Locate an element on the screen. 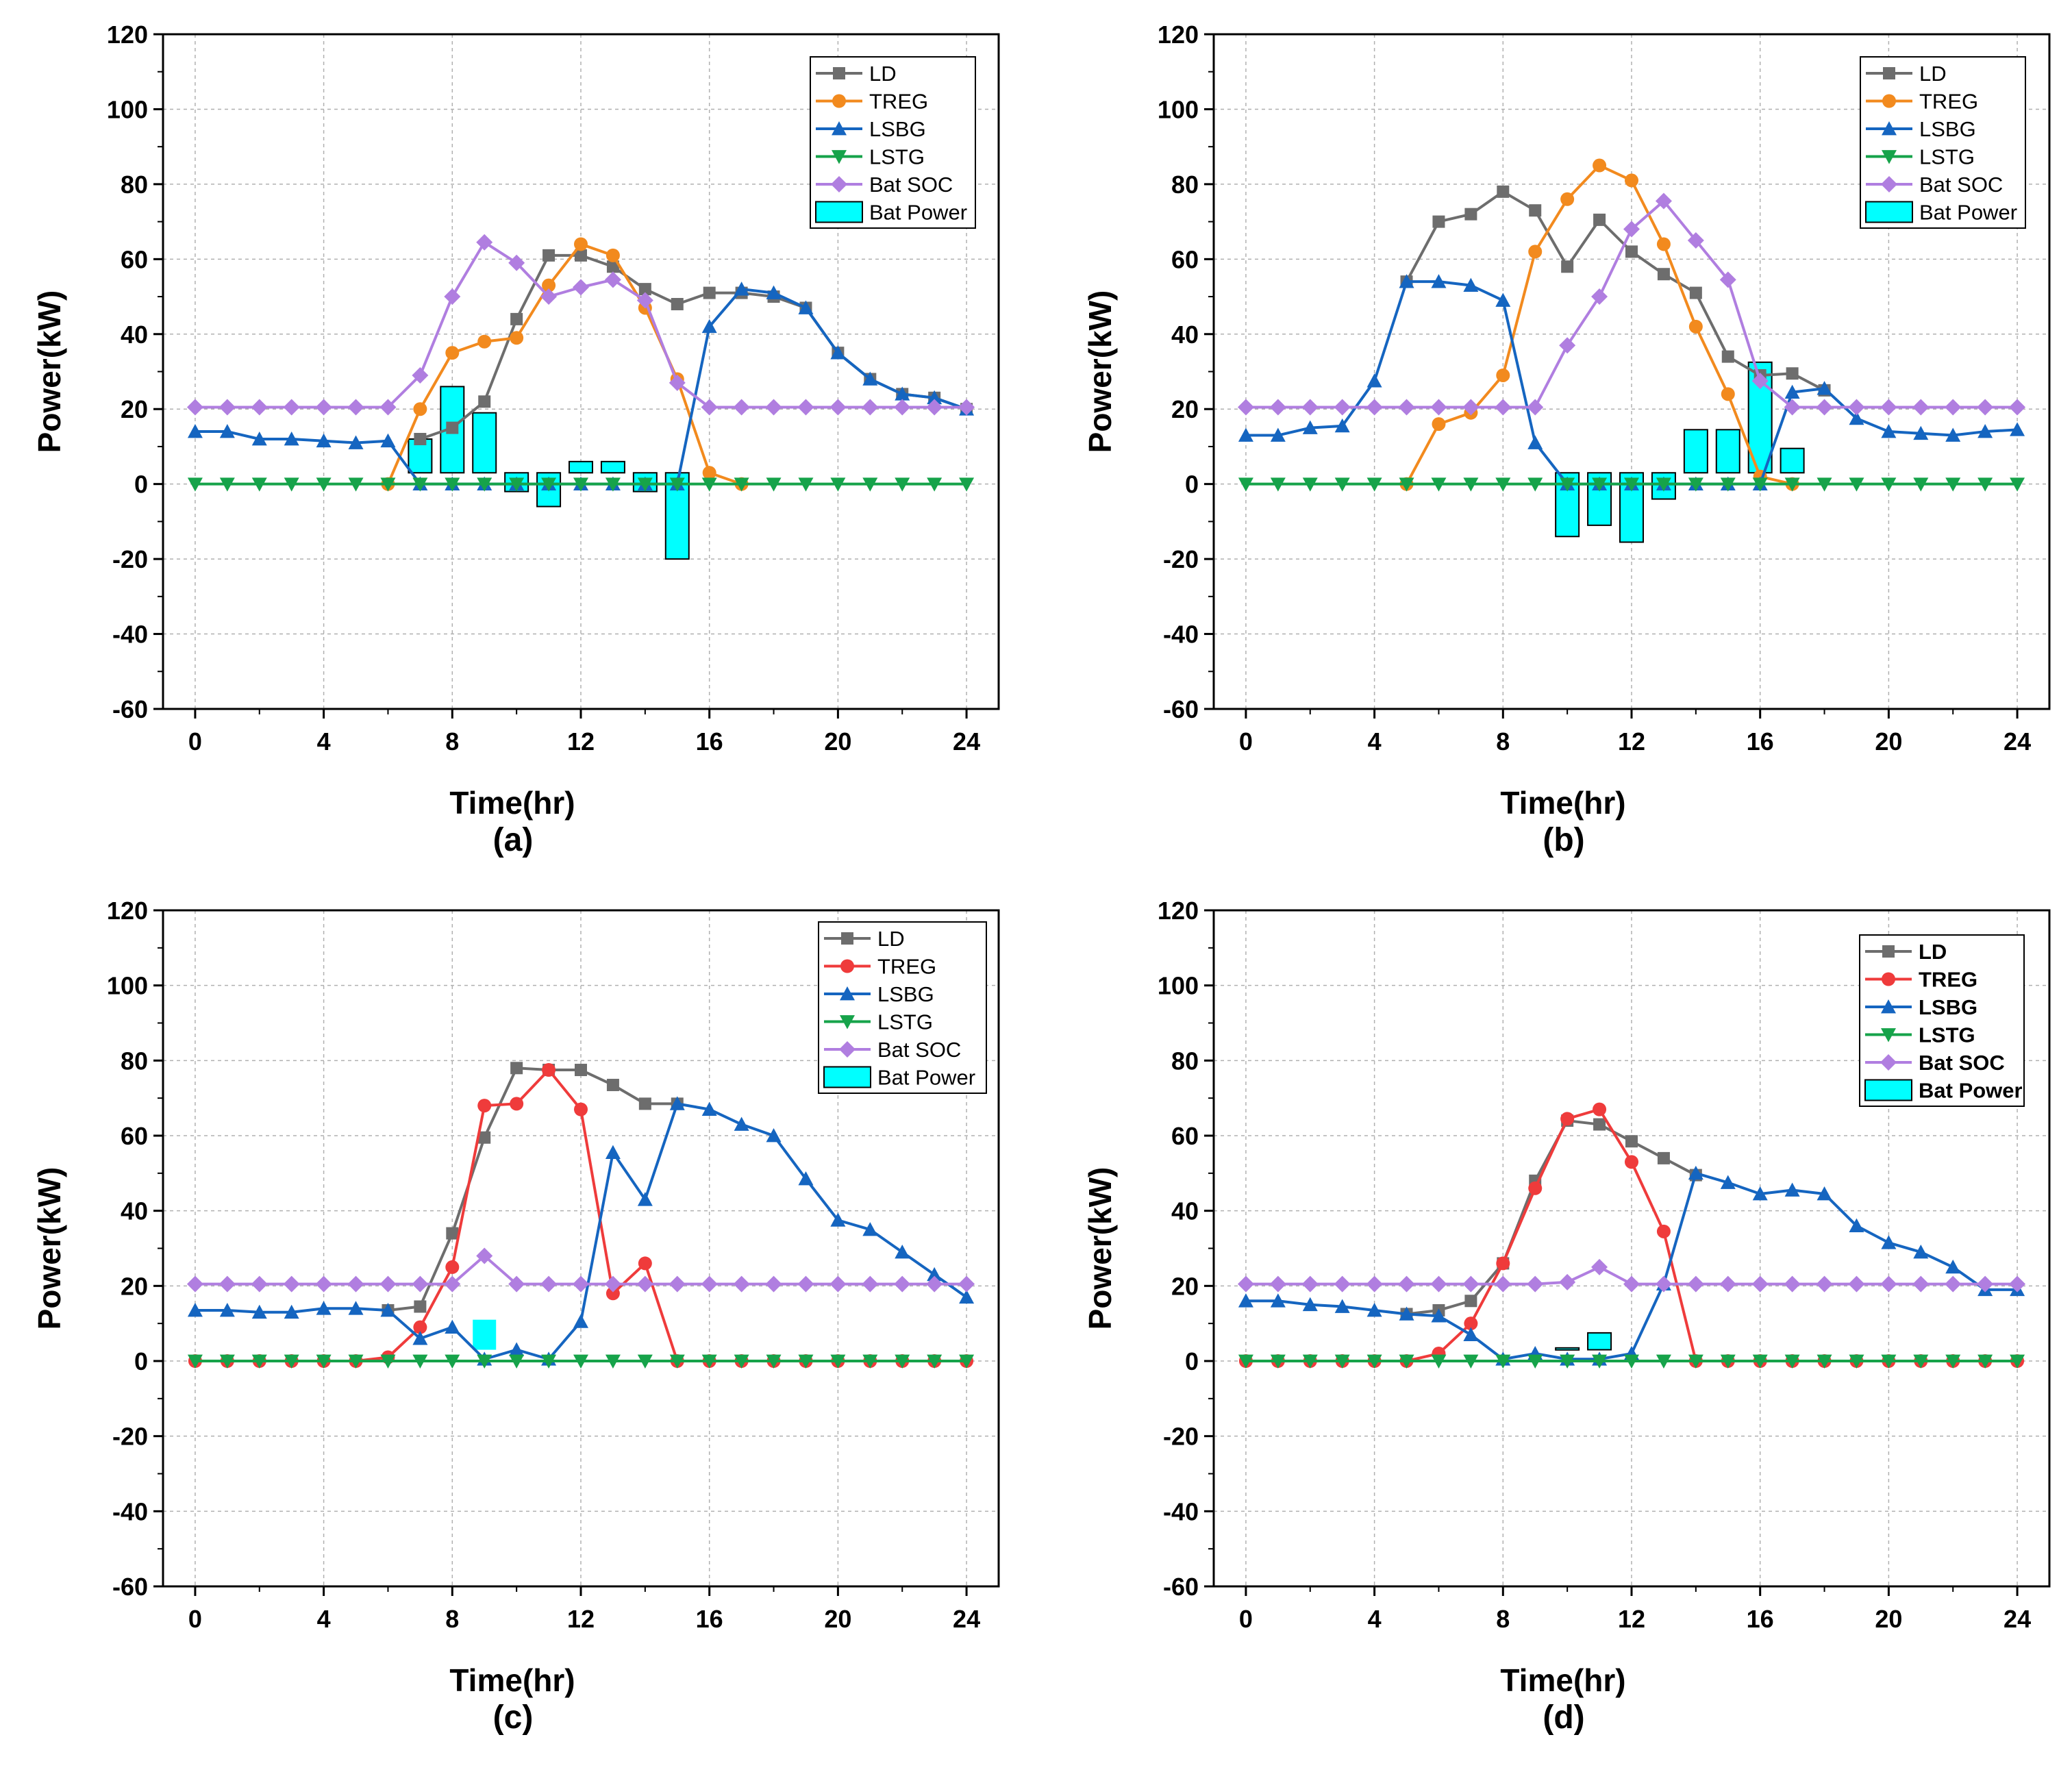 Image resolution: width=2072 pixels, height=1772 pixels. x-tick-label: 8 is located at coordinates (452, 741).